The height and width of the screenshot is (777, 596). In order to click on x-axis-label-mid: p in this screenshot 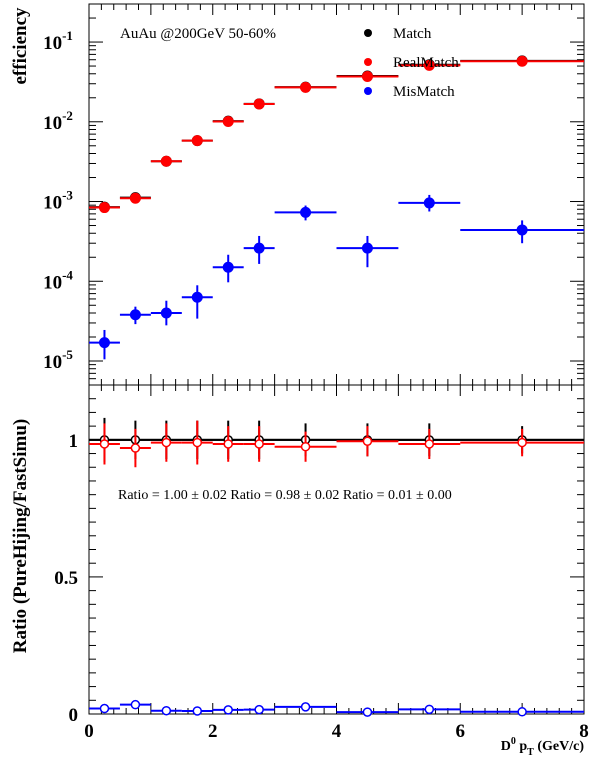, I will do `click(522, 746)`.